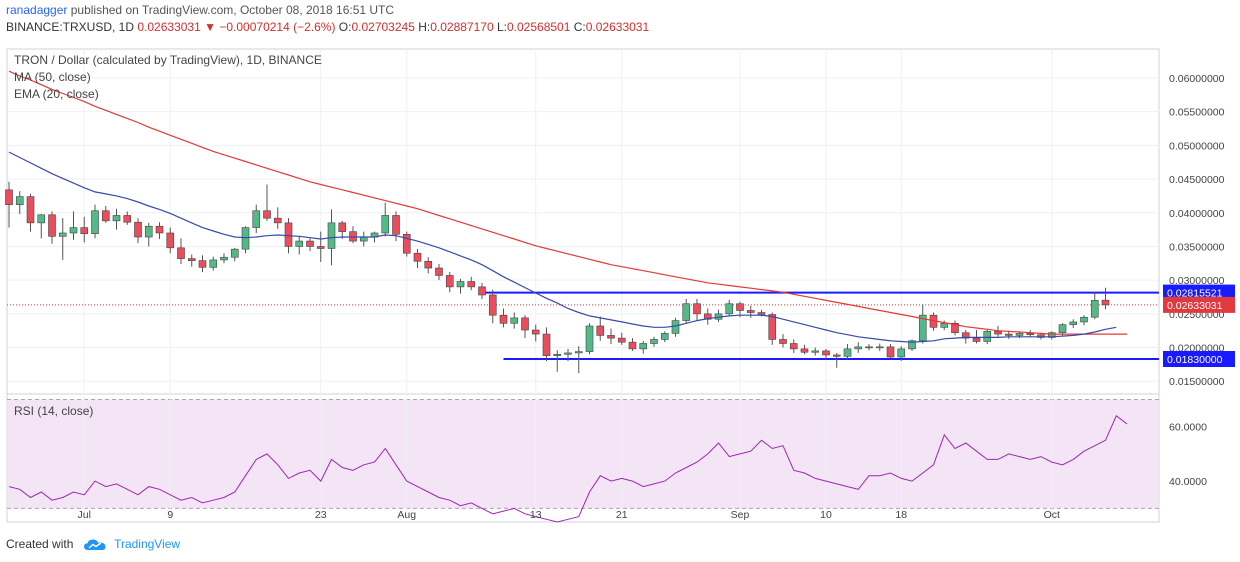  Describe the element at coordinates (321, 515) in the screenshot. I see `time-tick-label: 23` at that location.